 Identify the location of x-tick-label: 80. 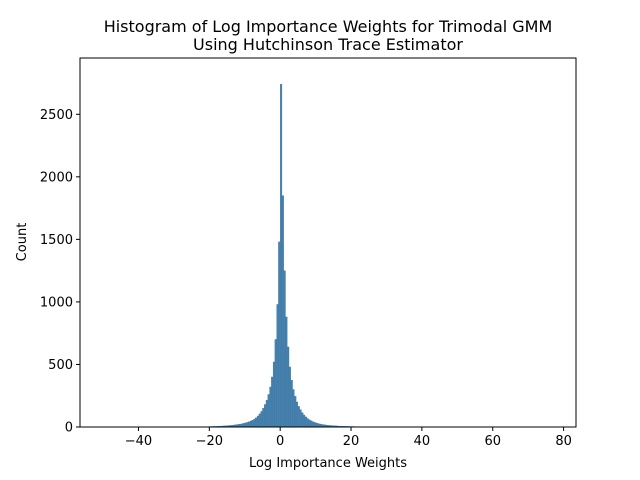
(563, 441).